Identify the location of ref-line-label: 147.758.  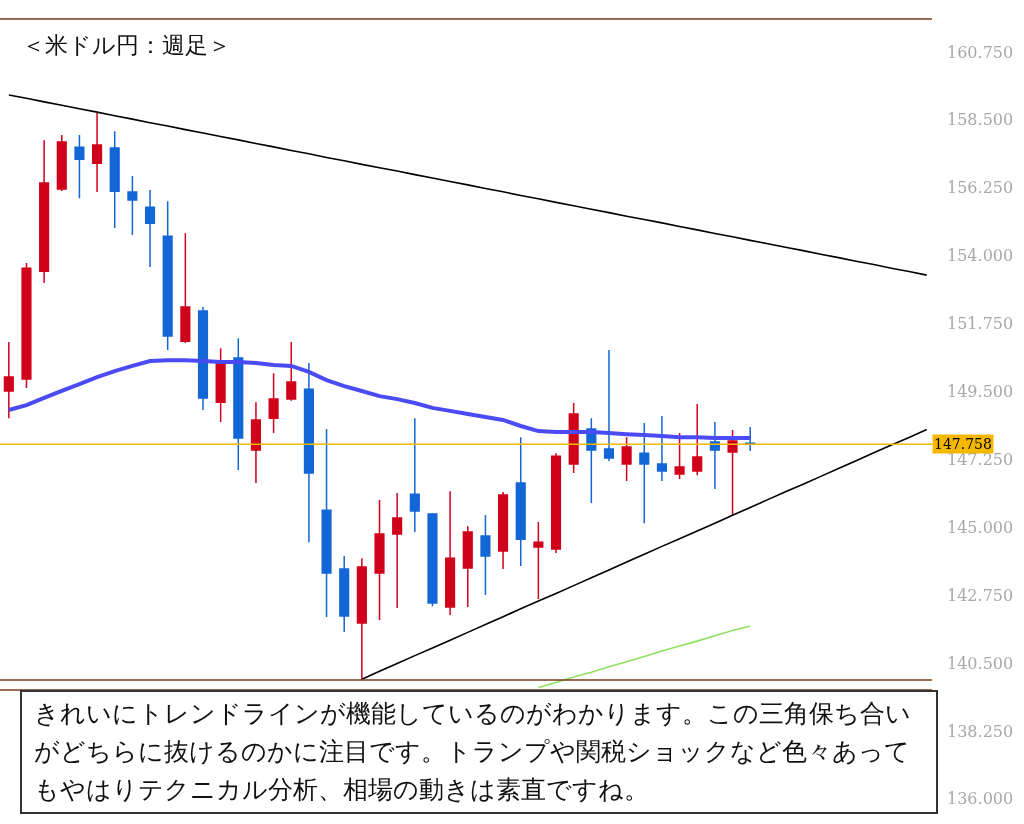
(963, 444).